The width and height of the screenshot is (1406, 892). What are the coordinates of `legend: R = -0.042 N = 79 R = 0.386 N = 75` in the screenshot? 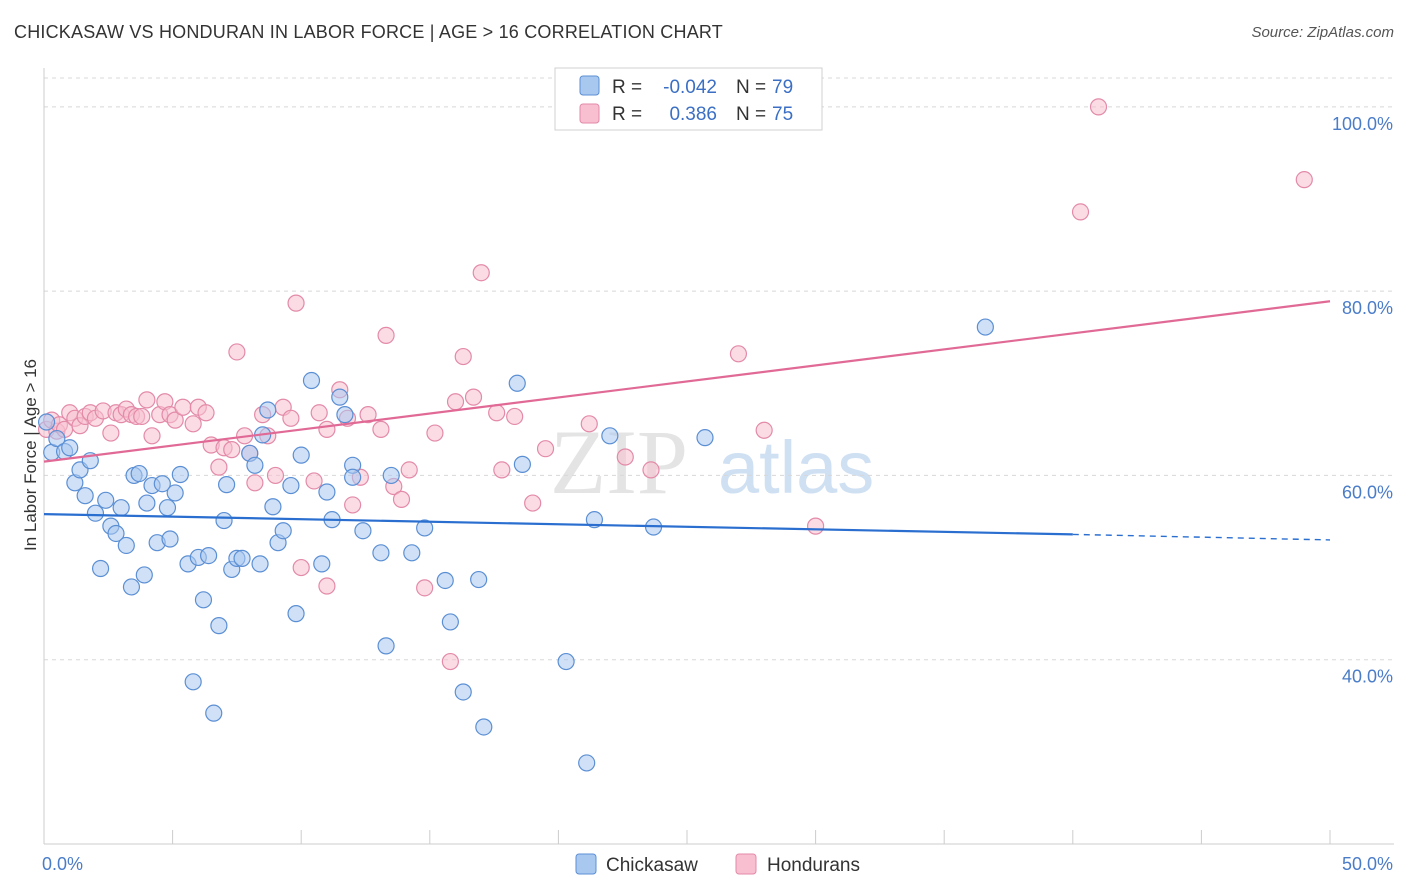 It's located at (688, 99).